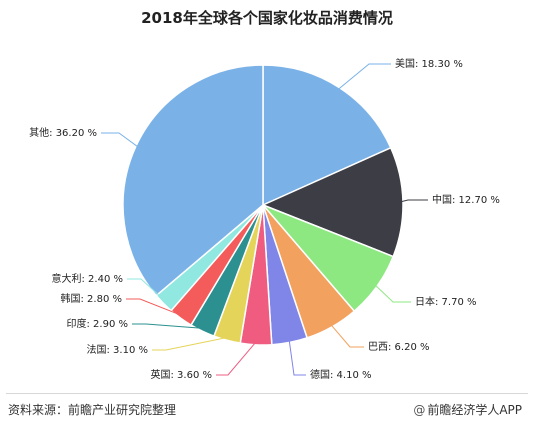  I want to click on brand: @ 前瞻经济学人APP, so click(467, 409).